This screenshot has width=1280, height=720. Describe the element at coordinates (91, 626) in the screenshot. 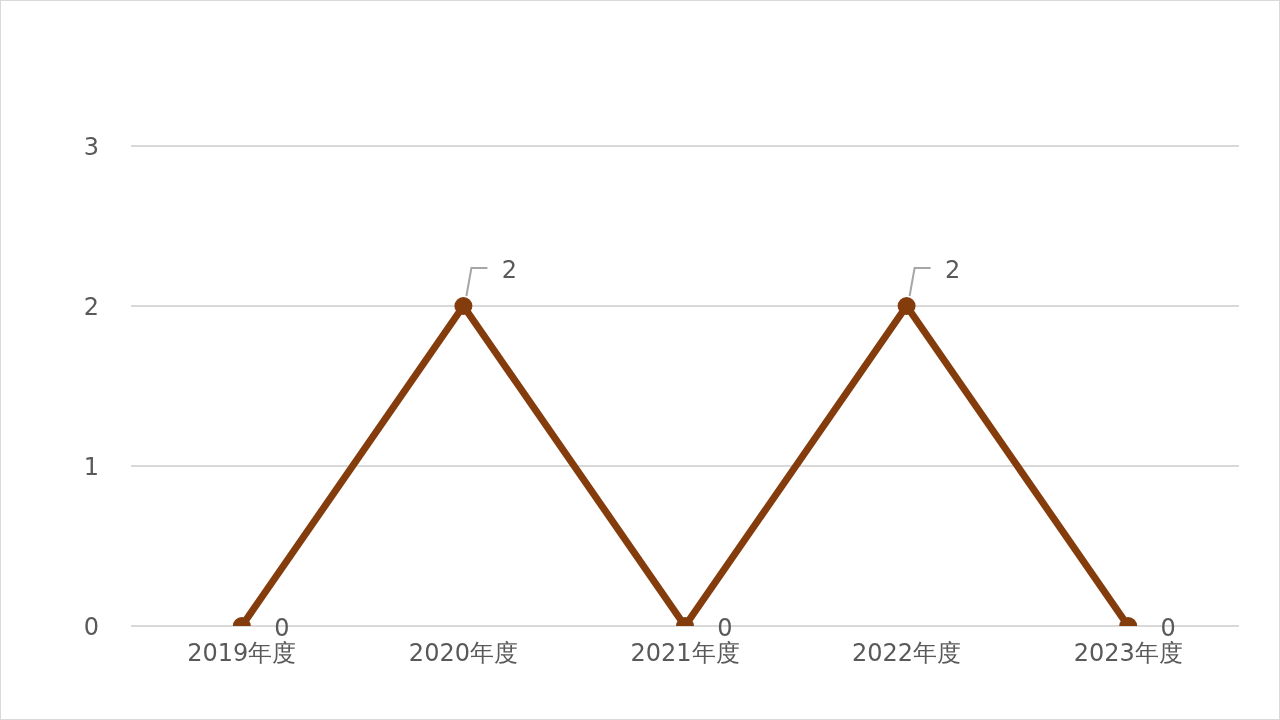

I see `y-tick-label: 0` at that location.